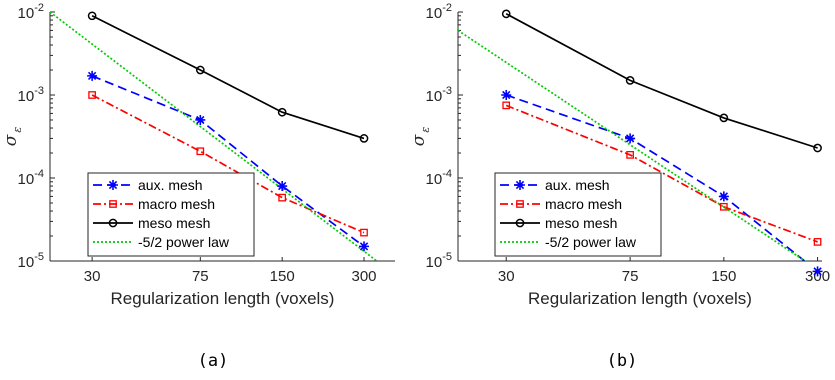 The height and width of the screenshot is (380, 835). I want to click on caption-b: (b), so click(622, 361).